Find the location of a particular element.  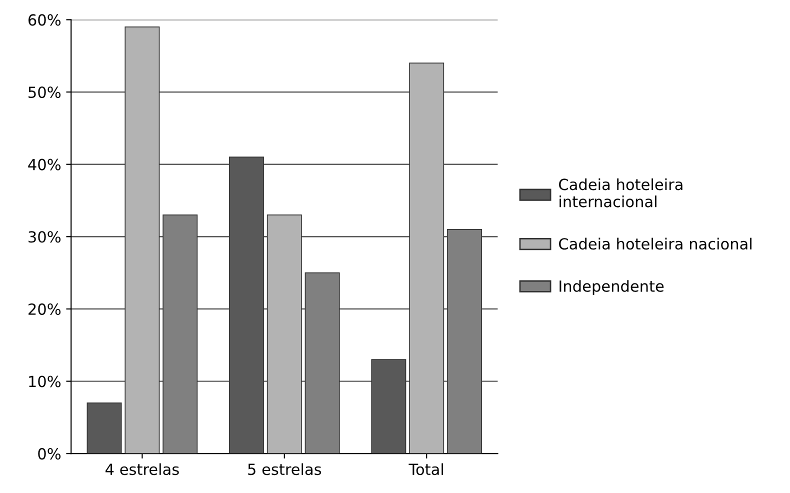

legend-label: Cadeia hoteleira nacional is located at coordinates (655, 244).